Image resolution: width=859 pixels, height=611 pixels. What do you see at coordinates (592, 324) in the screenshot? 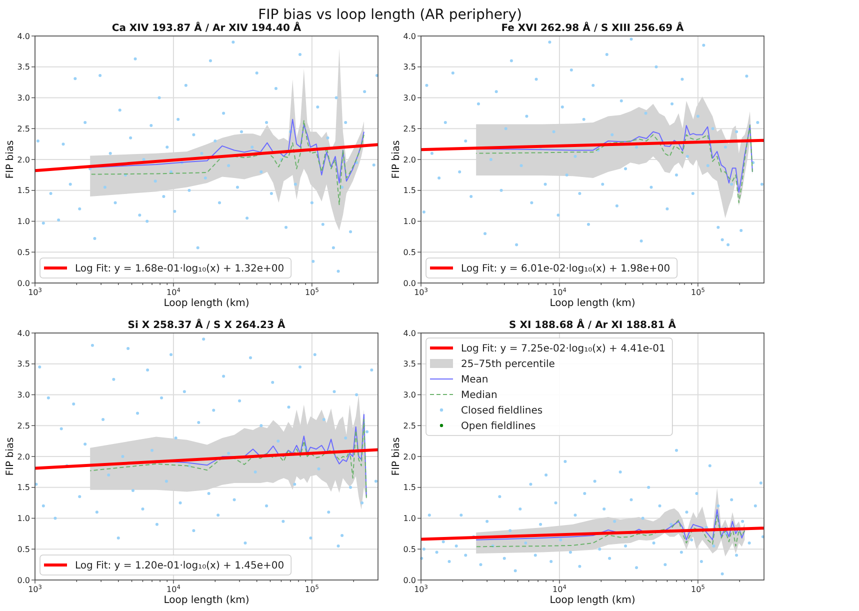
I see `chart-title: S XI 188.68 Å / Ar XI 188.81 Å` at bounding box center [592, 324].